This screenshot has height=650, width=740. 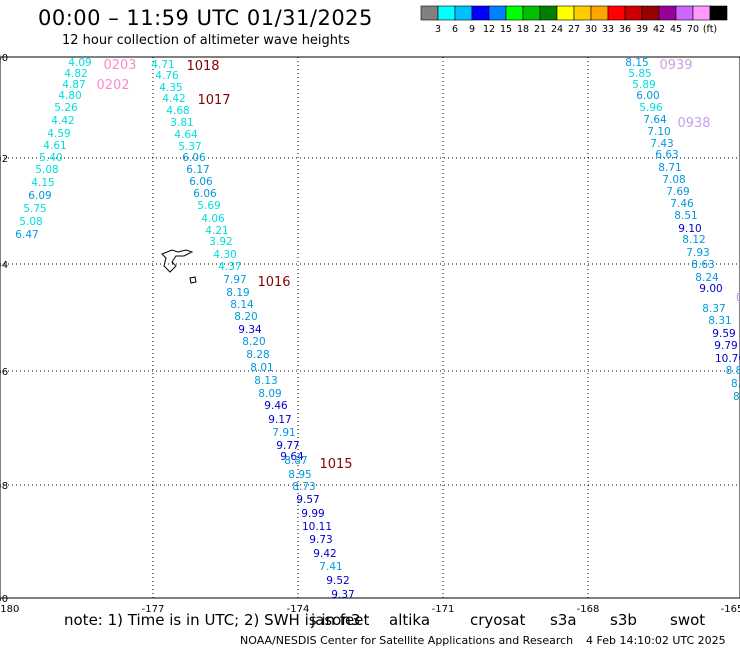 What do you see at coordinates (688, 620) in the screenshot?
I see `satellite-legend-item: swot` at bounding box center [688, 620].